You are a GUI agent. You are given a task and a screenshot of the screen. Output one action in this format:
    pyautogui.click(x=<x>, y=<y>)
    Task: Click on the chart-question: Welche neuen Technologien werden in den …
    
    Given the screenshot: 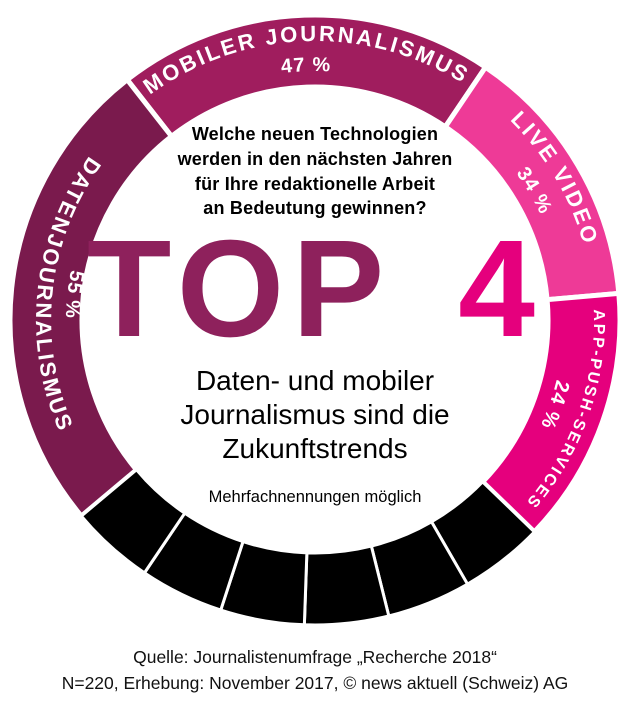 What is the action you would take?
    pyautogui.click(x=315, y=171)
    